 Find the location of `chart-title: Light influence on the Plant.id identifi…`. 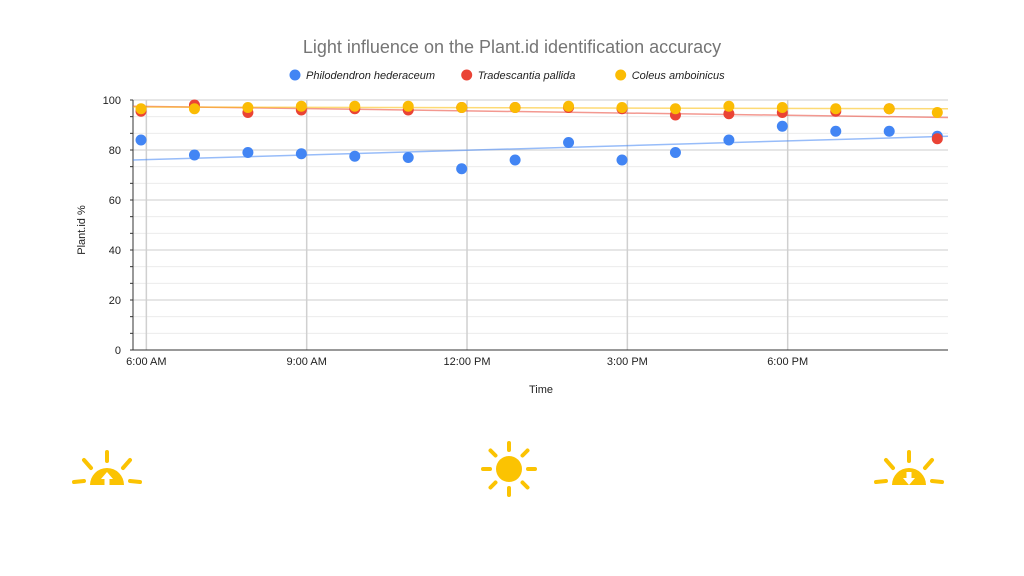

chart-title: Light influence on the Plant.id identifi… is located at coordinates (512, 47).